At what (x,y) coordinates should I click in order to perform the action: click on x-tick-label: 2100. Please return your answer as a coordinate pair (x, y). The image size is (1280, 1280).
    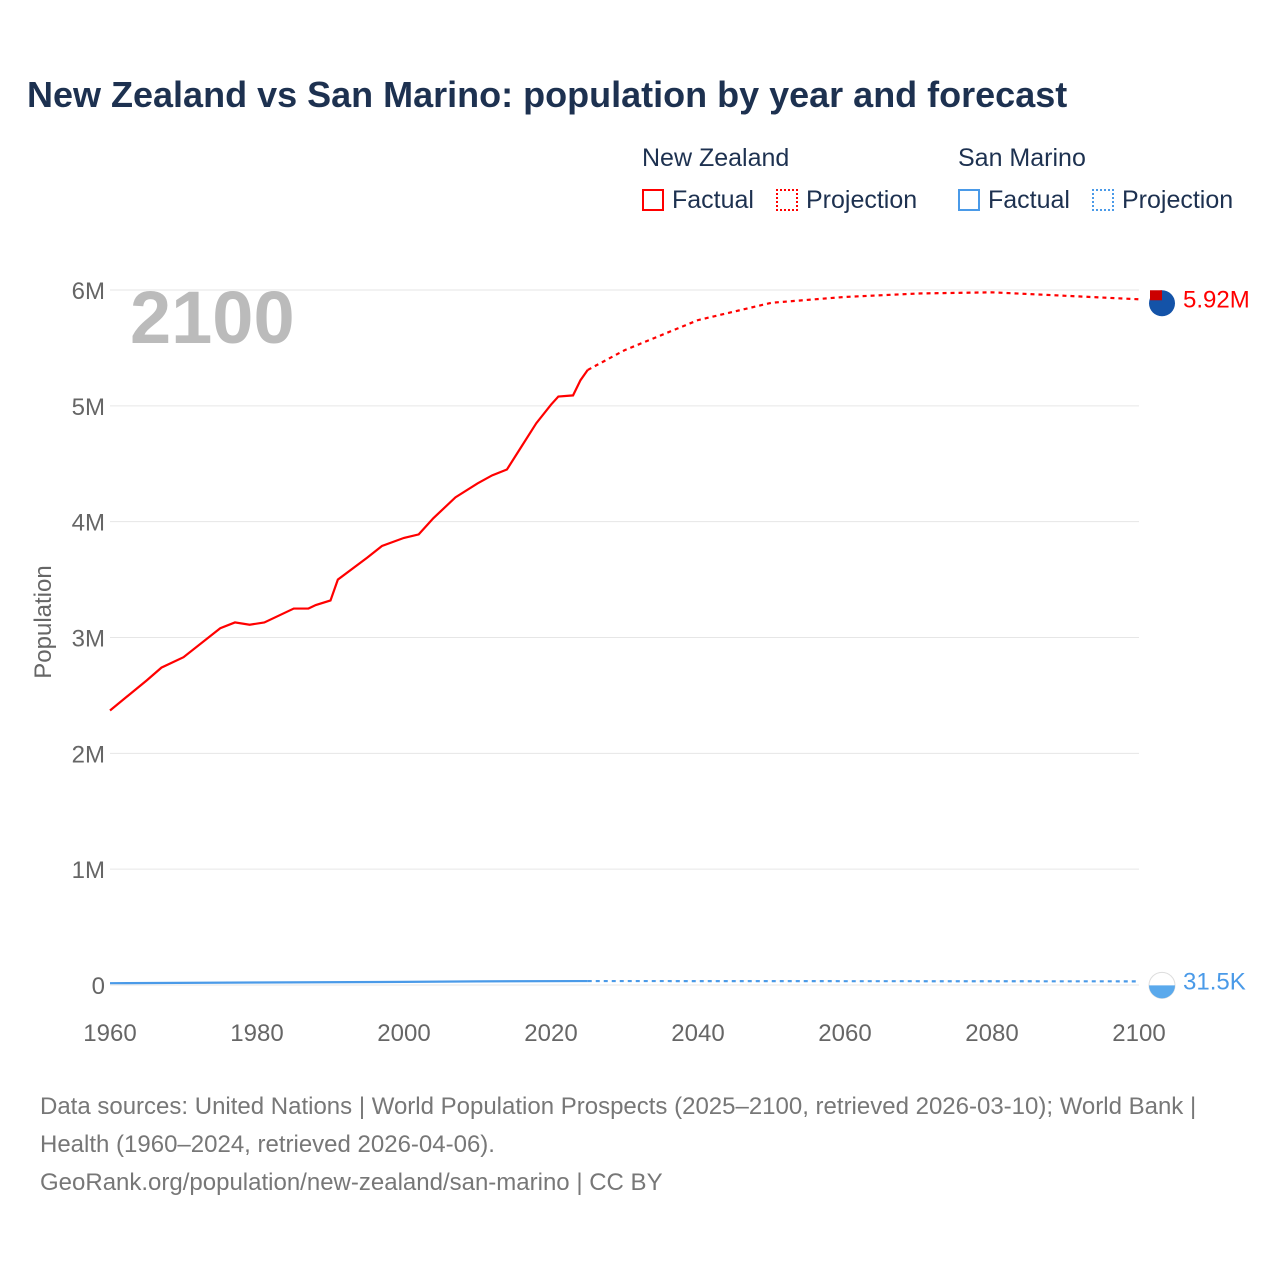
    Looking at the image, I should click on (1138, 1033).